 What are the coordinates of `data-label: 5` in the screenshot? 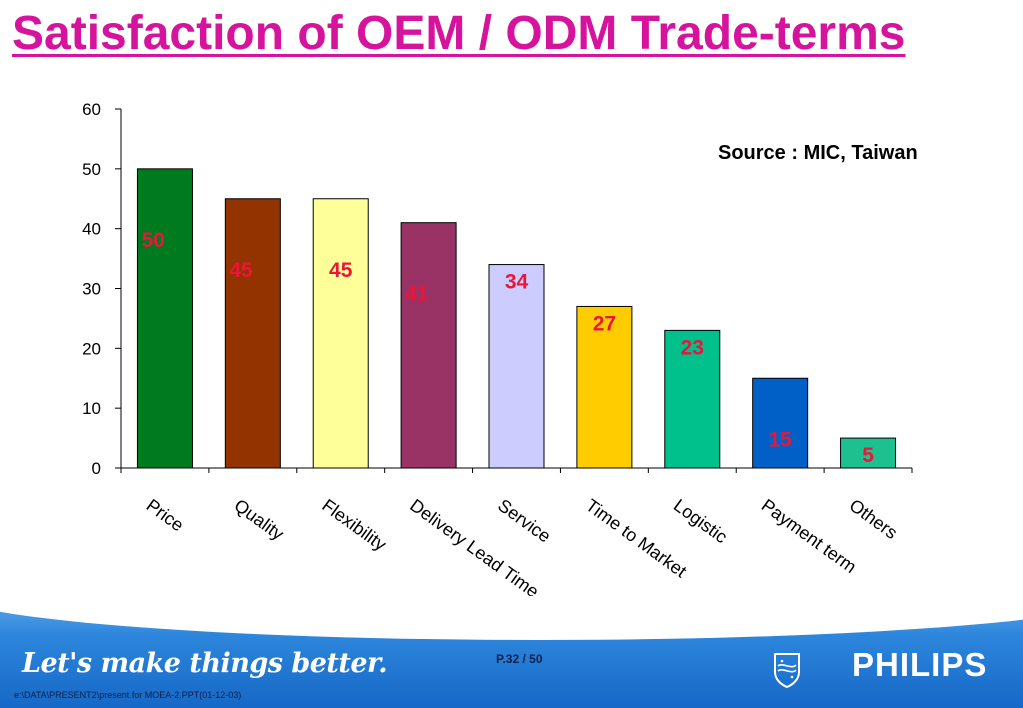 It's located at (868, 455).